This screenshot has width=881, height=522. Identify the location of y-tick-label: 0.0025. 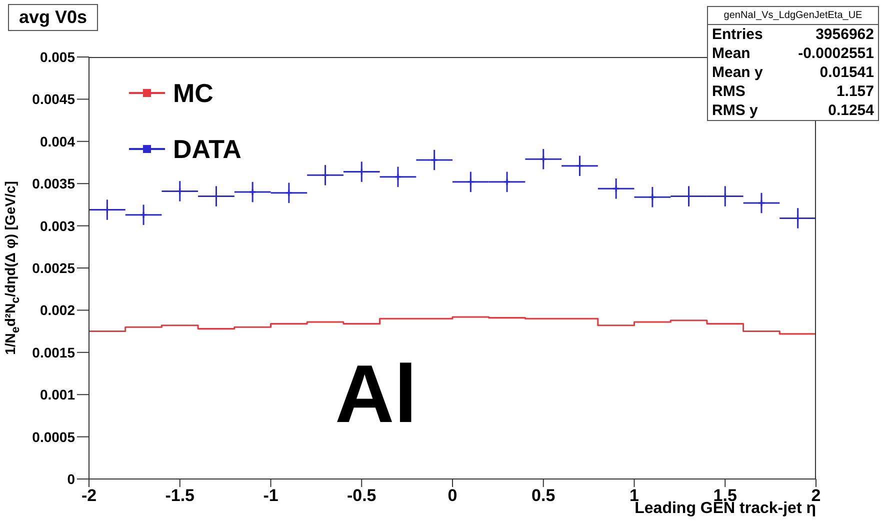
(54, 268).